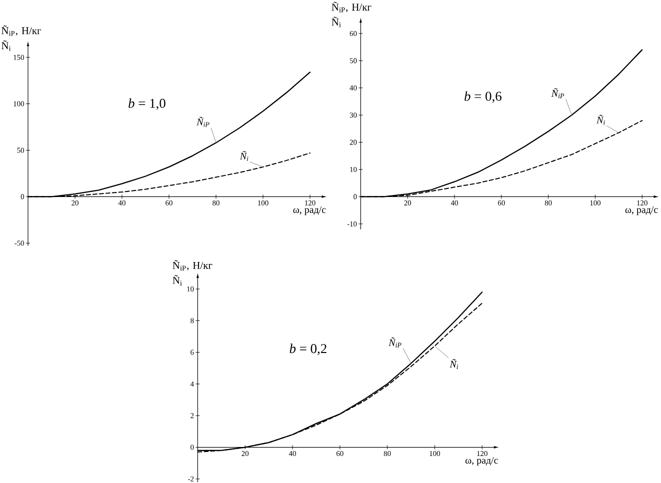  What do you see at coordinates (308, 350) in the screenshot?
I see `annotation: b = 0,2` at bounding box center [308, 350].